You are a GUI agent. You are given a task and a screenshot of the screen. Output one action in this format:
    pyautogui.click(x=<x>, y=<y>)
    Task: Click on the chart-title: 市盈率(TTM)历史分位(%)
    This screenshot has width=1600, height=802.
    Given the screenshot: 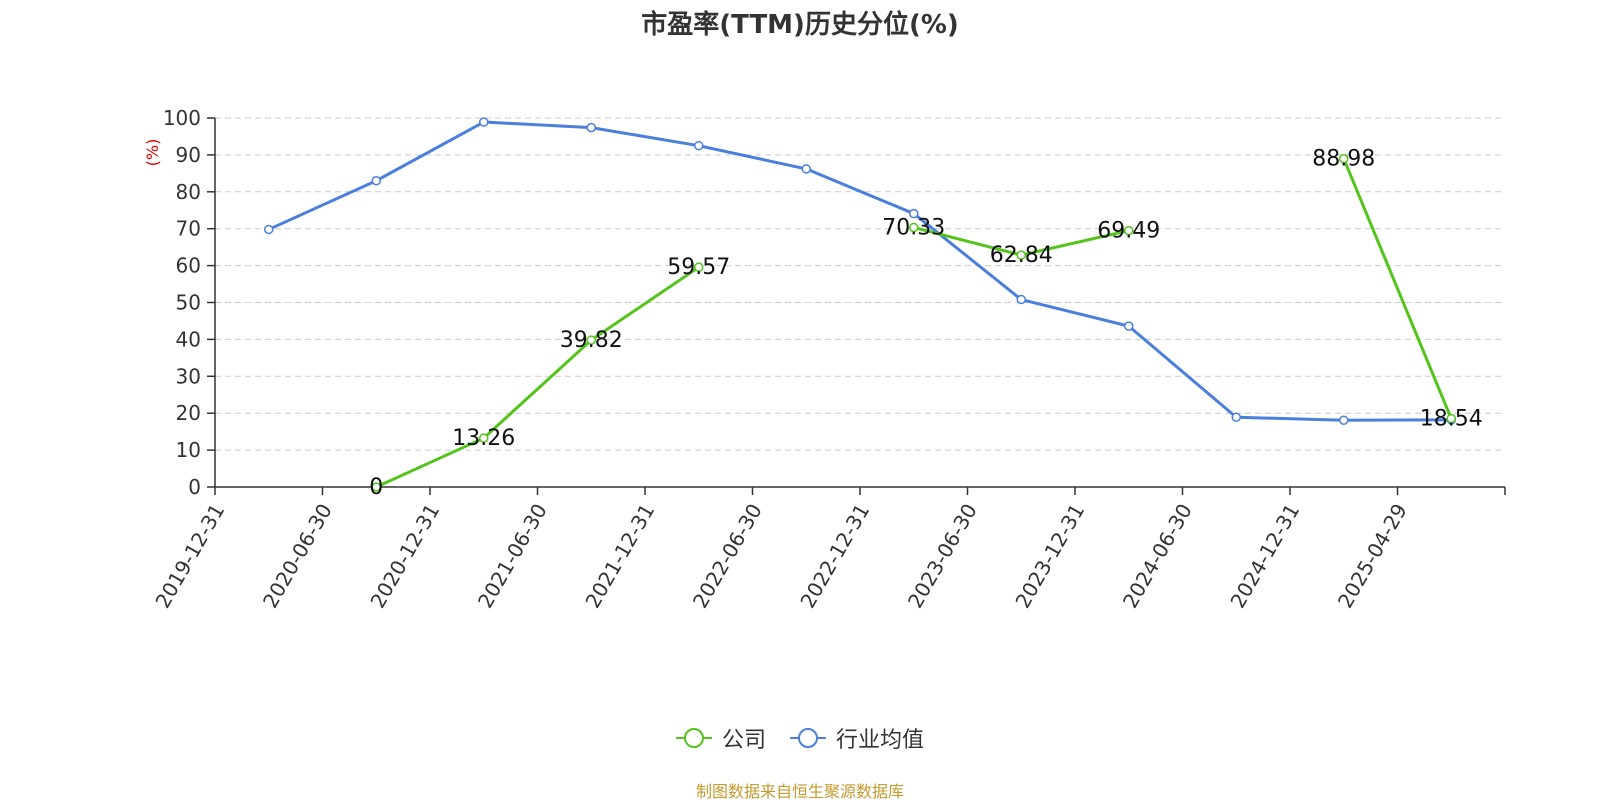 What is the action you would take?
    pyautogui.click(x=800, y=25)
    